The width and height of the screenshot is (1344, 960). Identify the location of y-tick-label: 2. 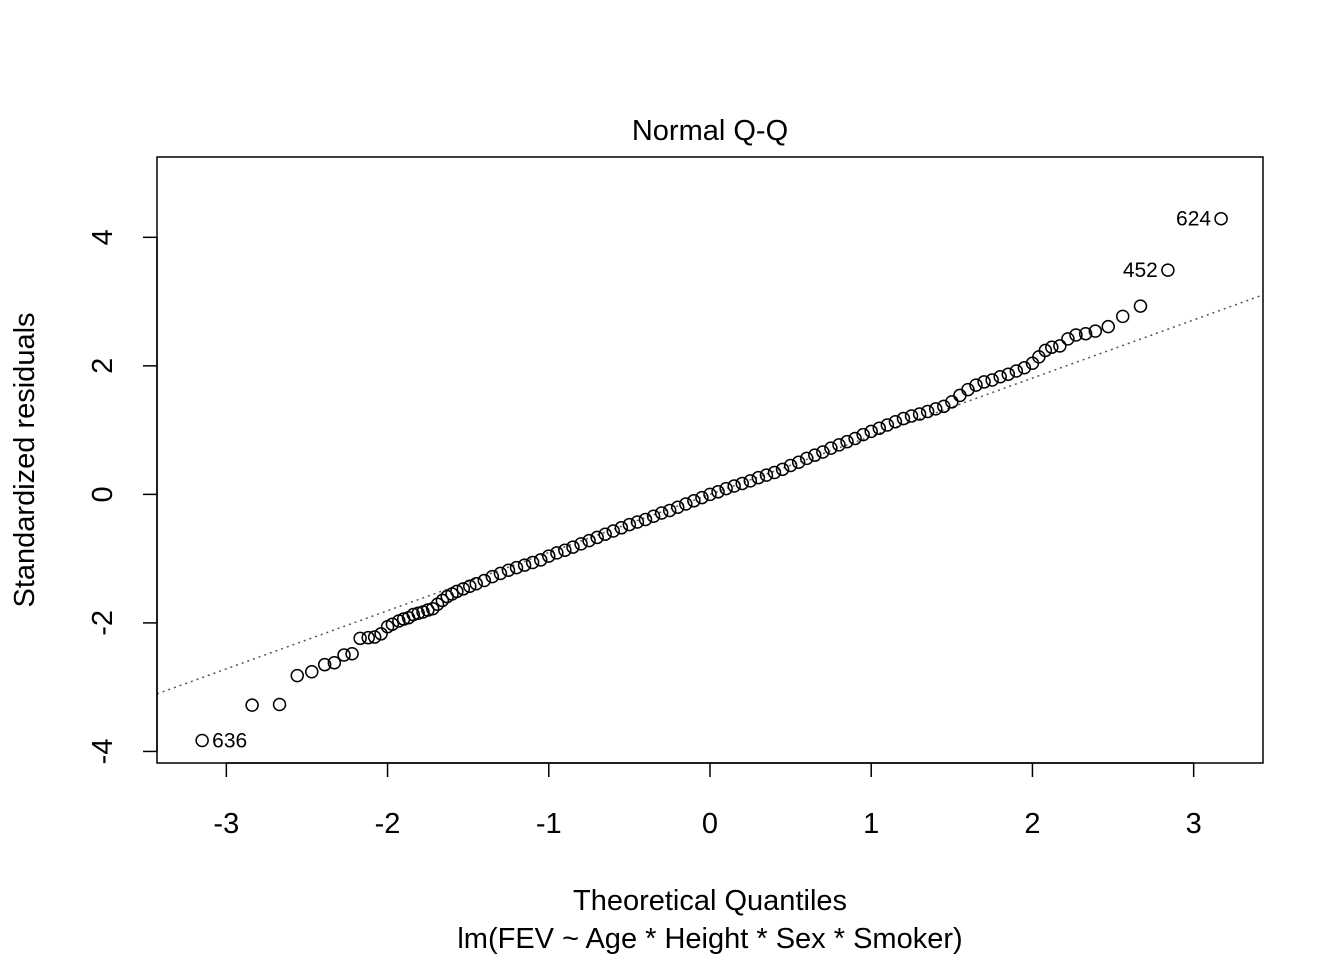
(103, 366).